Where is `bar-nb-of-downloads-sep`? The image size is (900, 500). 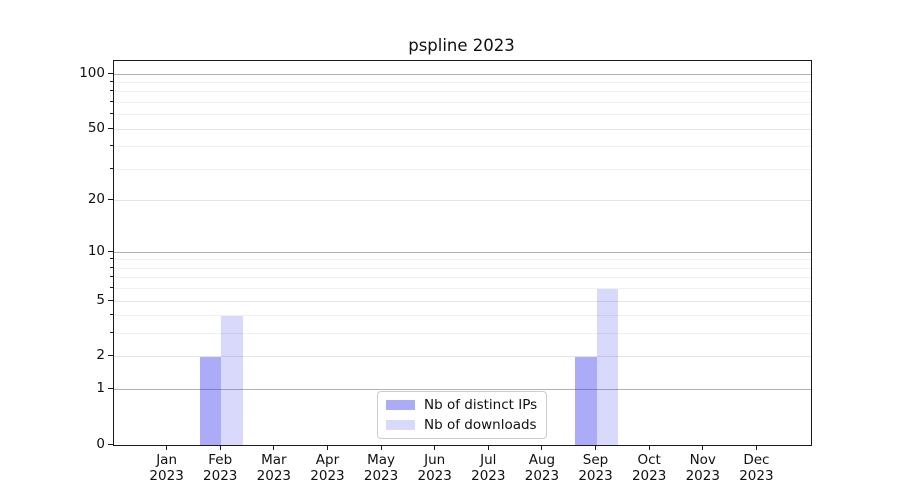 bar-nb-of-downloads-sep is located at coordinates (607, 366).